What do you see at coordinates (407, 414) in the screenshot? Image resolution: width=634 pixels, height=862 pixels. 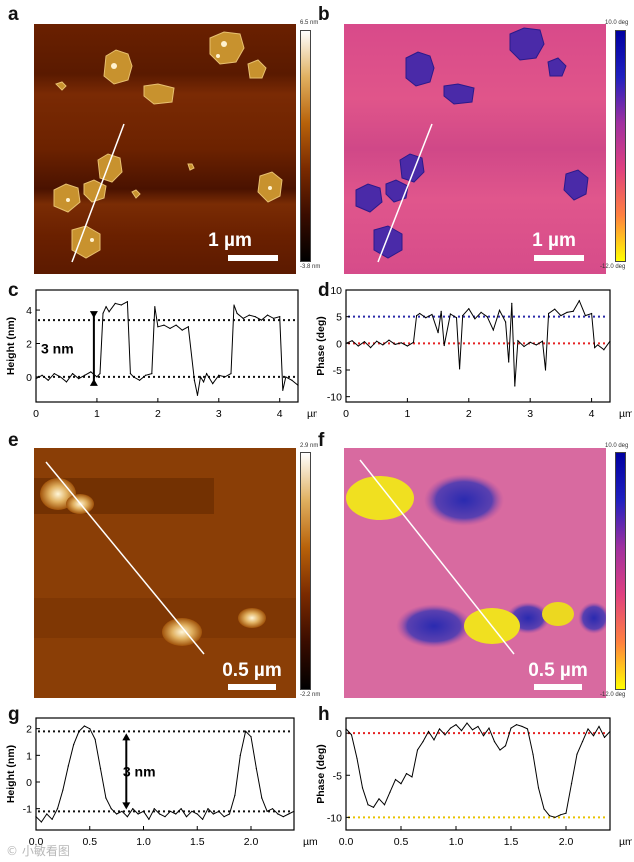 I see `x-tick-label: 1` at bounding box center [407, 414].